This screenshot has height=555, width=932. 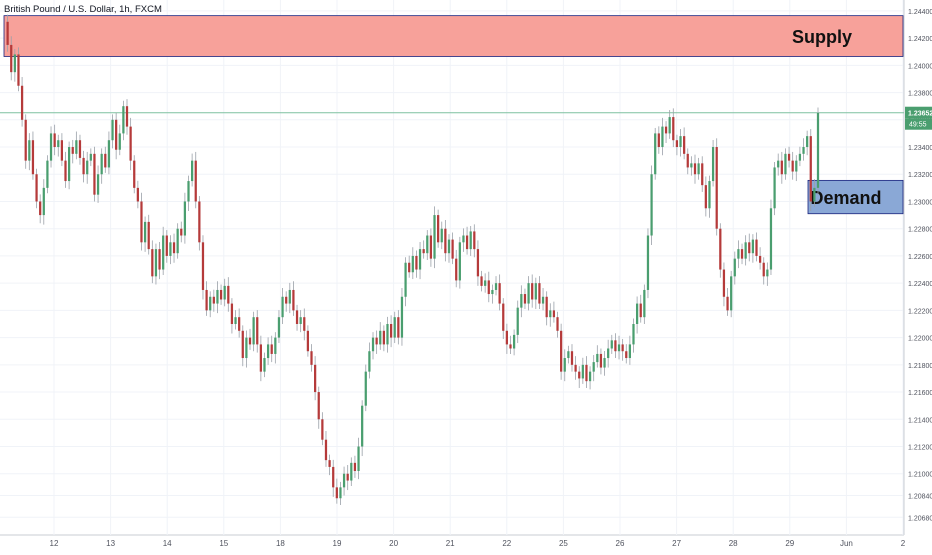 What do you see at coordinates (450, 543) in the screenshot?
I see `x-tick-label: 21` at bounding box center [450, 543].